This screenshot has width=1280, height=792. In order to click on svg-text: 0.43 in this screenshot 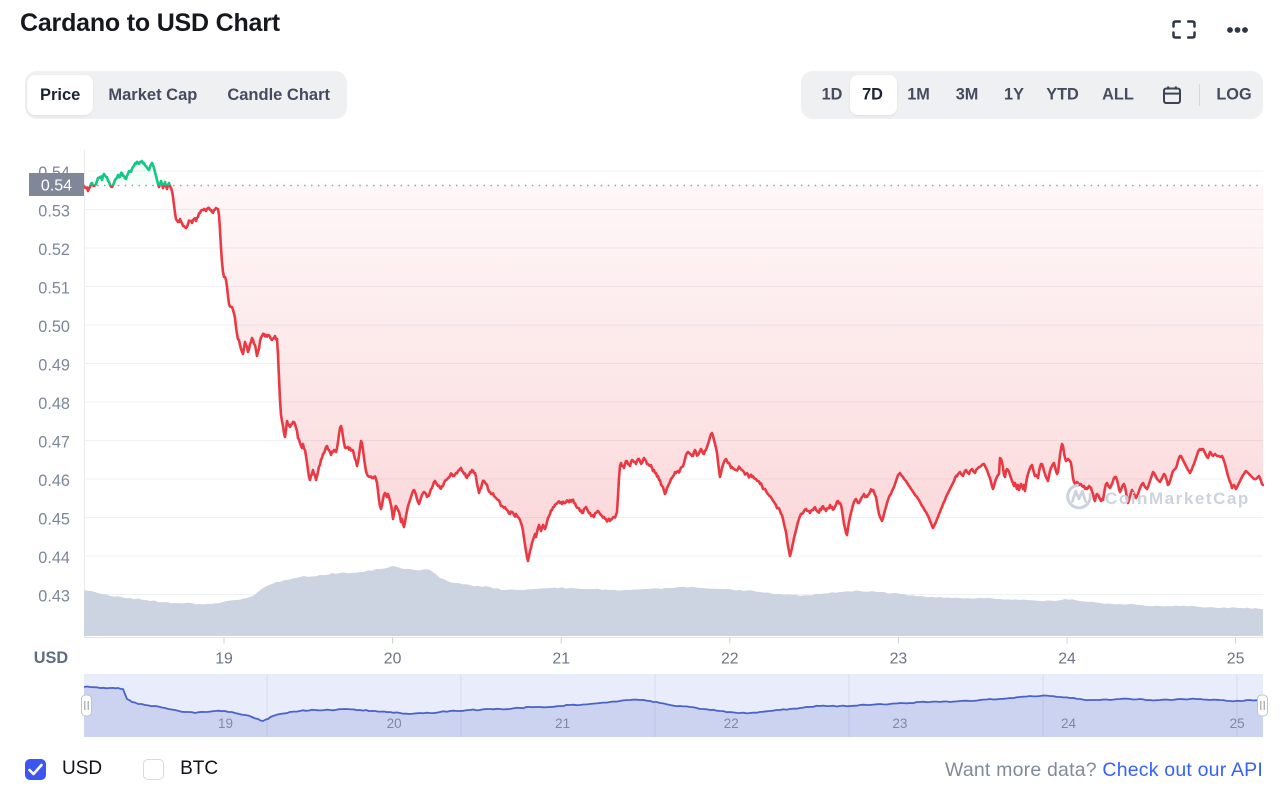, I will do `click(54, 596)`.